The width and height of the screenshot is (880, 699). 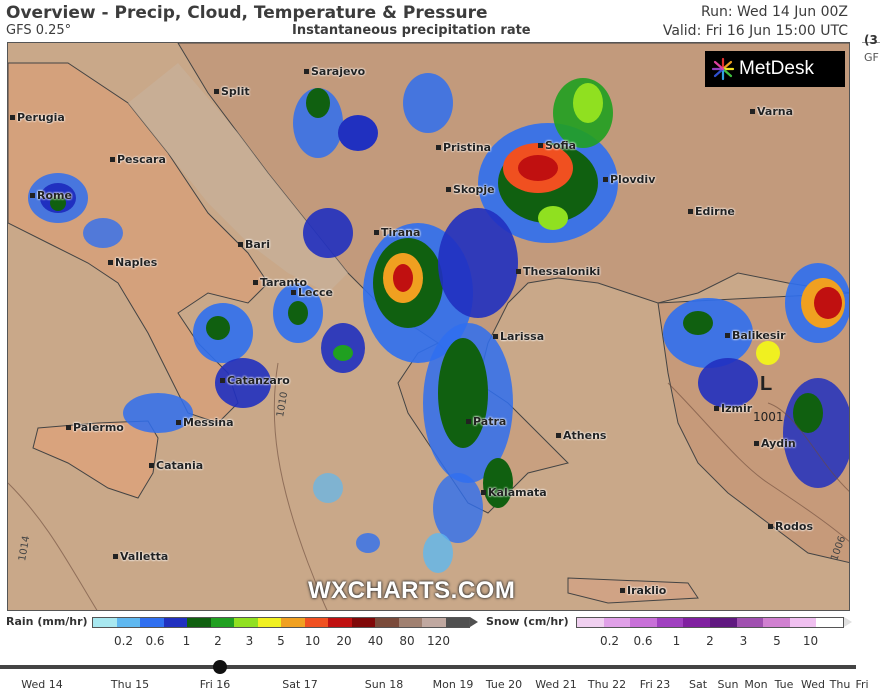 I want to click on timeline-day-label: Fri, so click(x=862, y=684).